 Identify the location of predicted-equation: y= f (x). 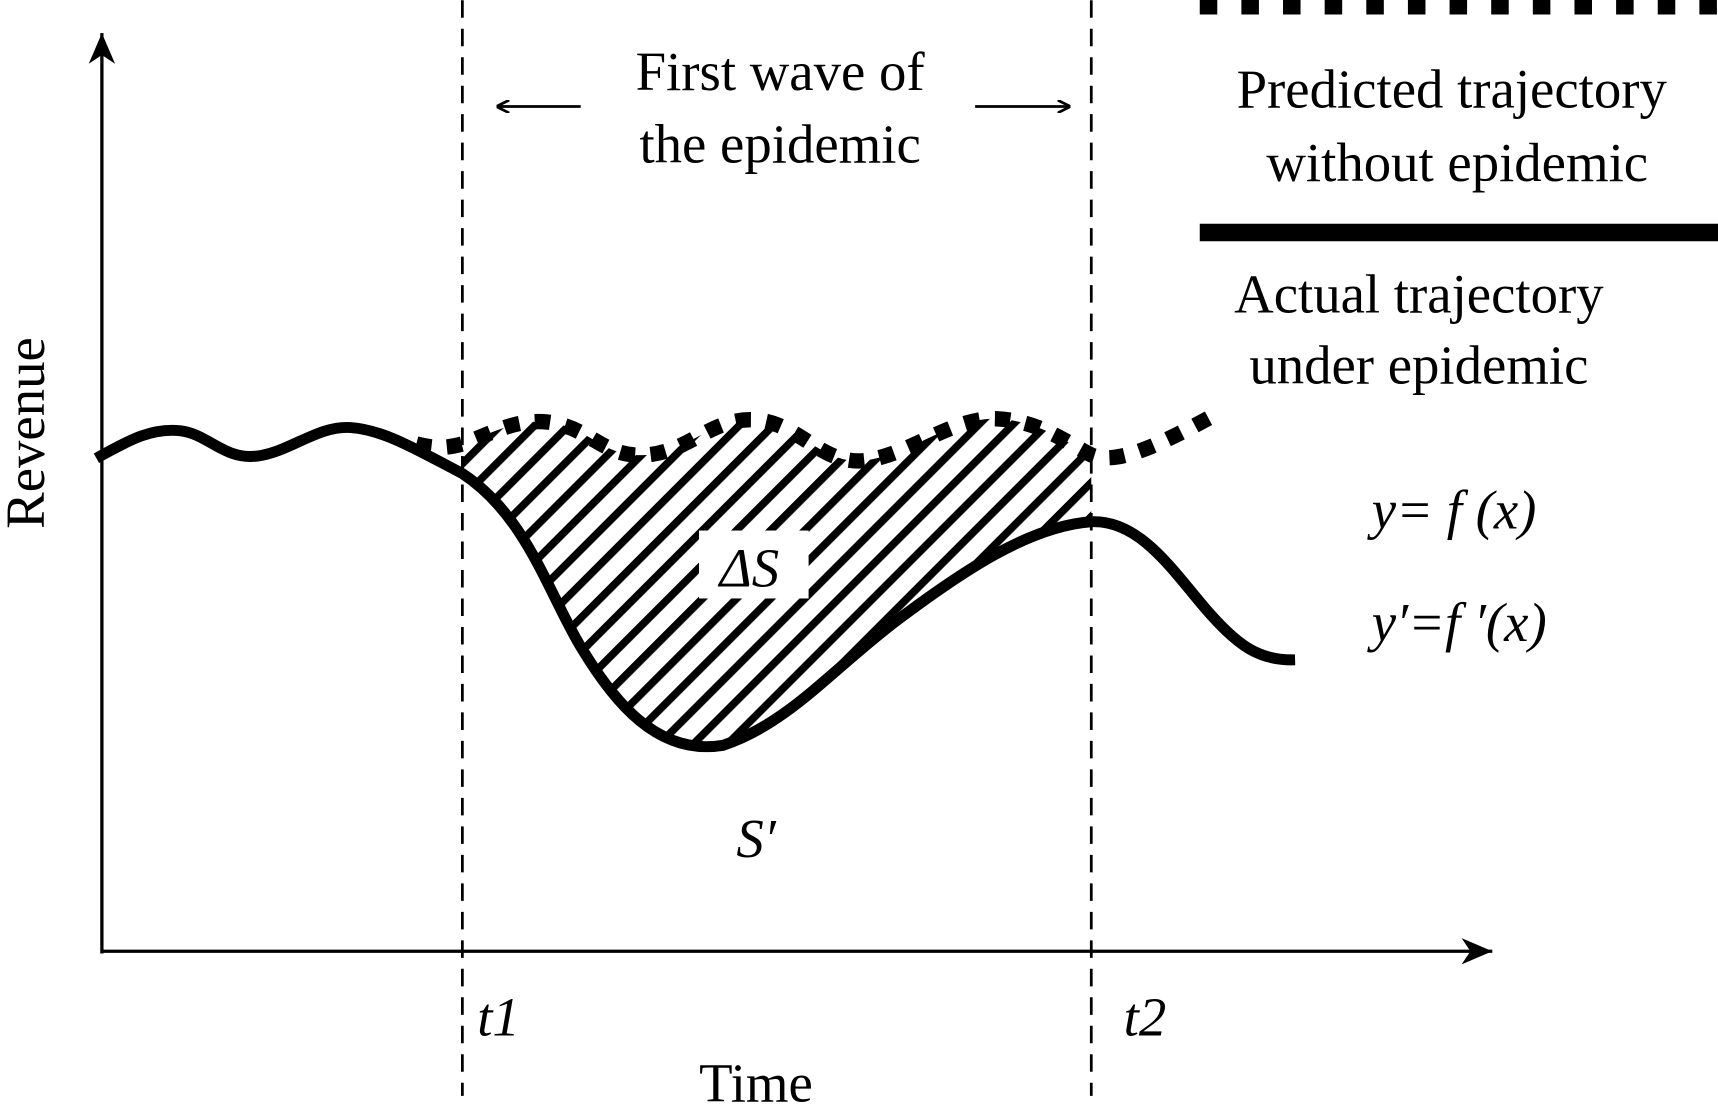
(1452, 509).